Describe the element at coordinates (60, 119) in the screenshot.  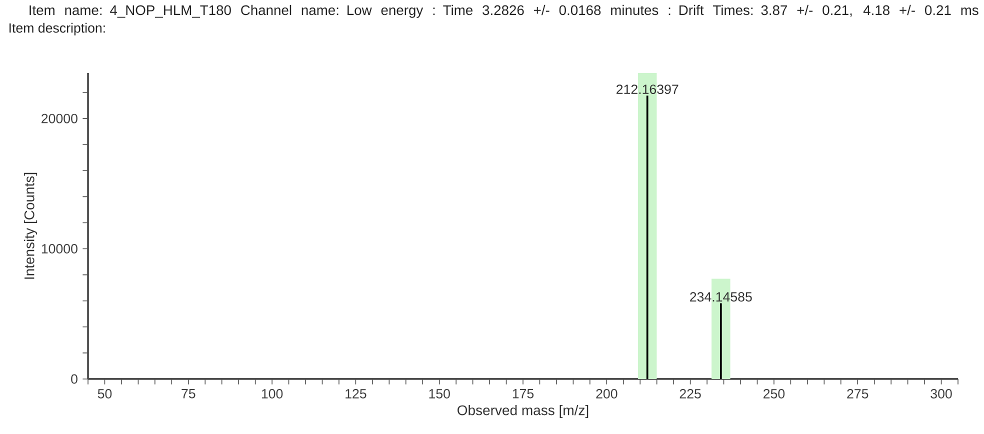
I see `y-tick-label: 20000` at that location.